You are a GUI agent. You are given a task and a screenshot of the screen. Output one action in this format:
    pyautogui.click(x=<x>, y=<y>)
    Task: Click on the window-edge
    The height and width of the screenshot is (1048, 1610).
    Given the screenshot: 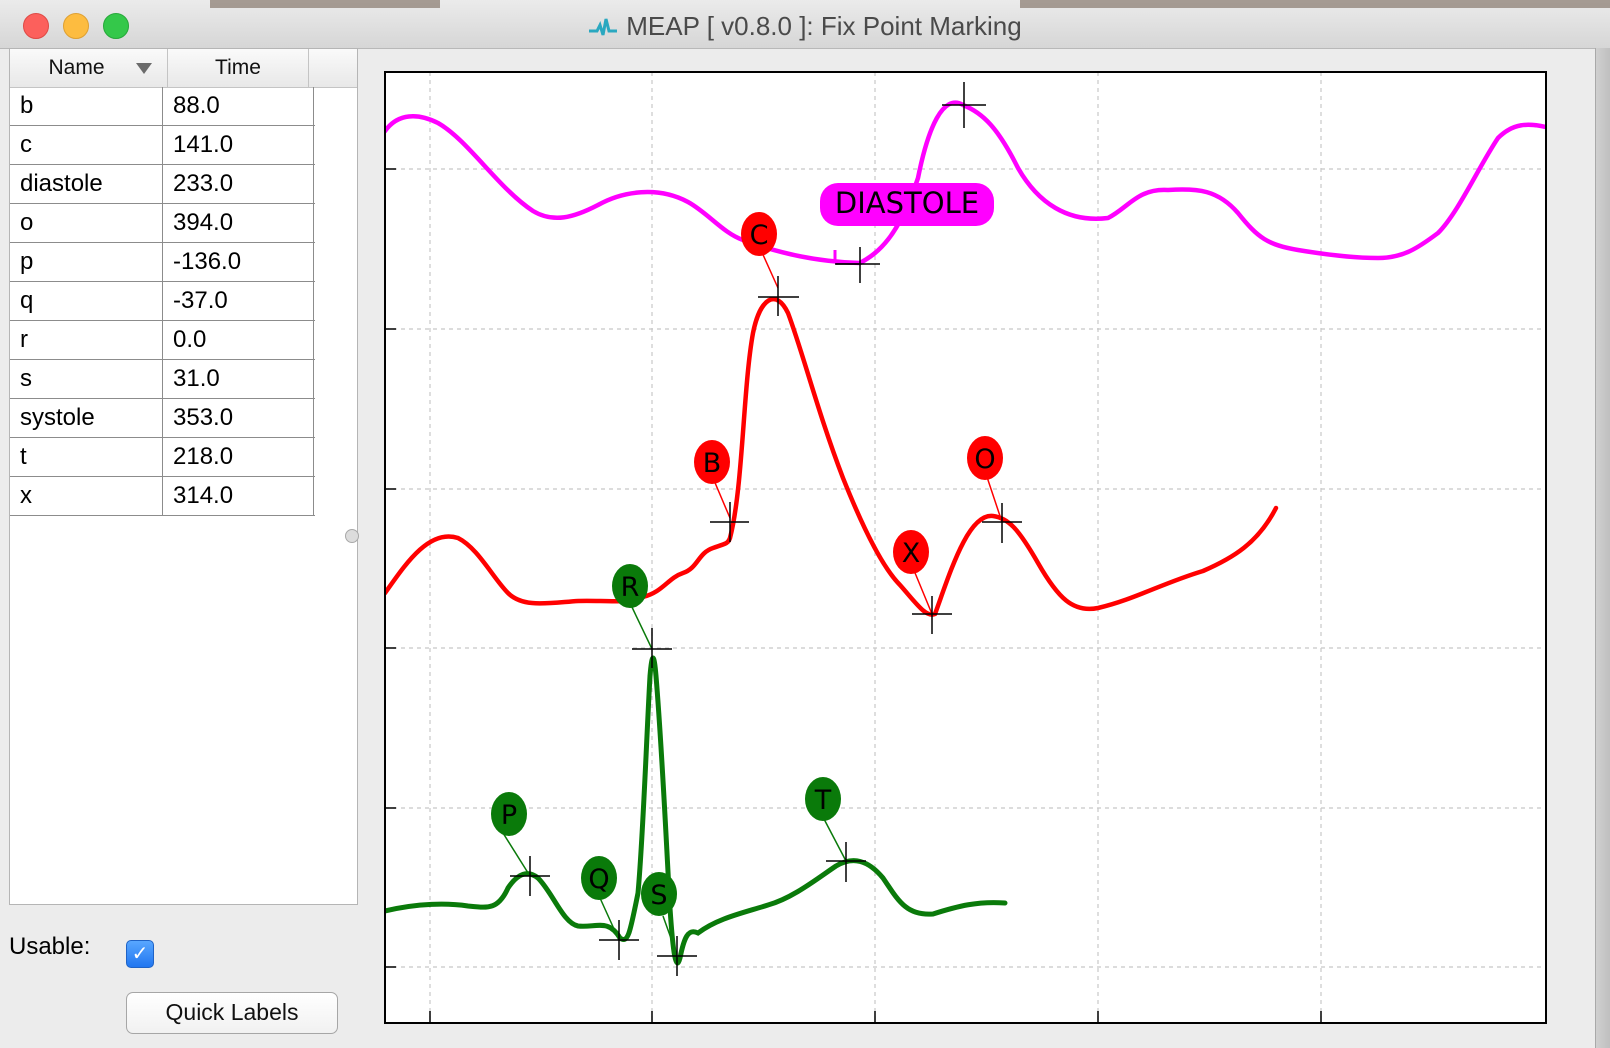 What is the action you would take?
    pyautogui.click(x=1602, y=548)
    